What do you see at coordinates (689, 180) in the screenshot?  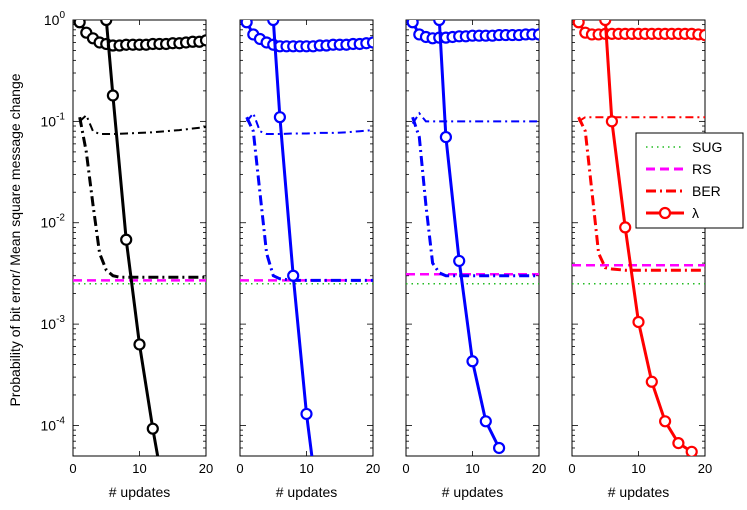 I see `legend: SUG RS BER λ` at bounding box center [689, 180].